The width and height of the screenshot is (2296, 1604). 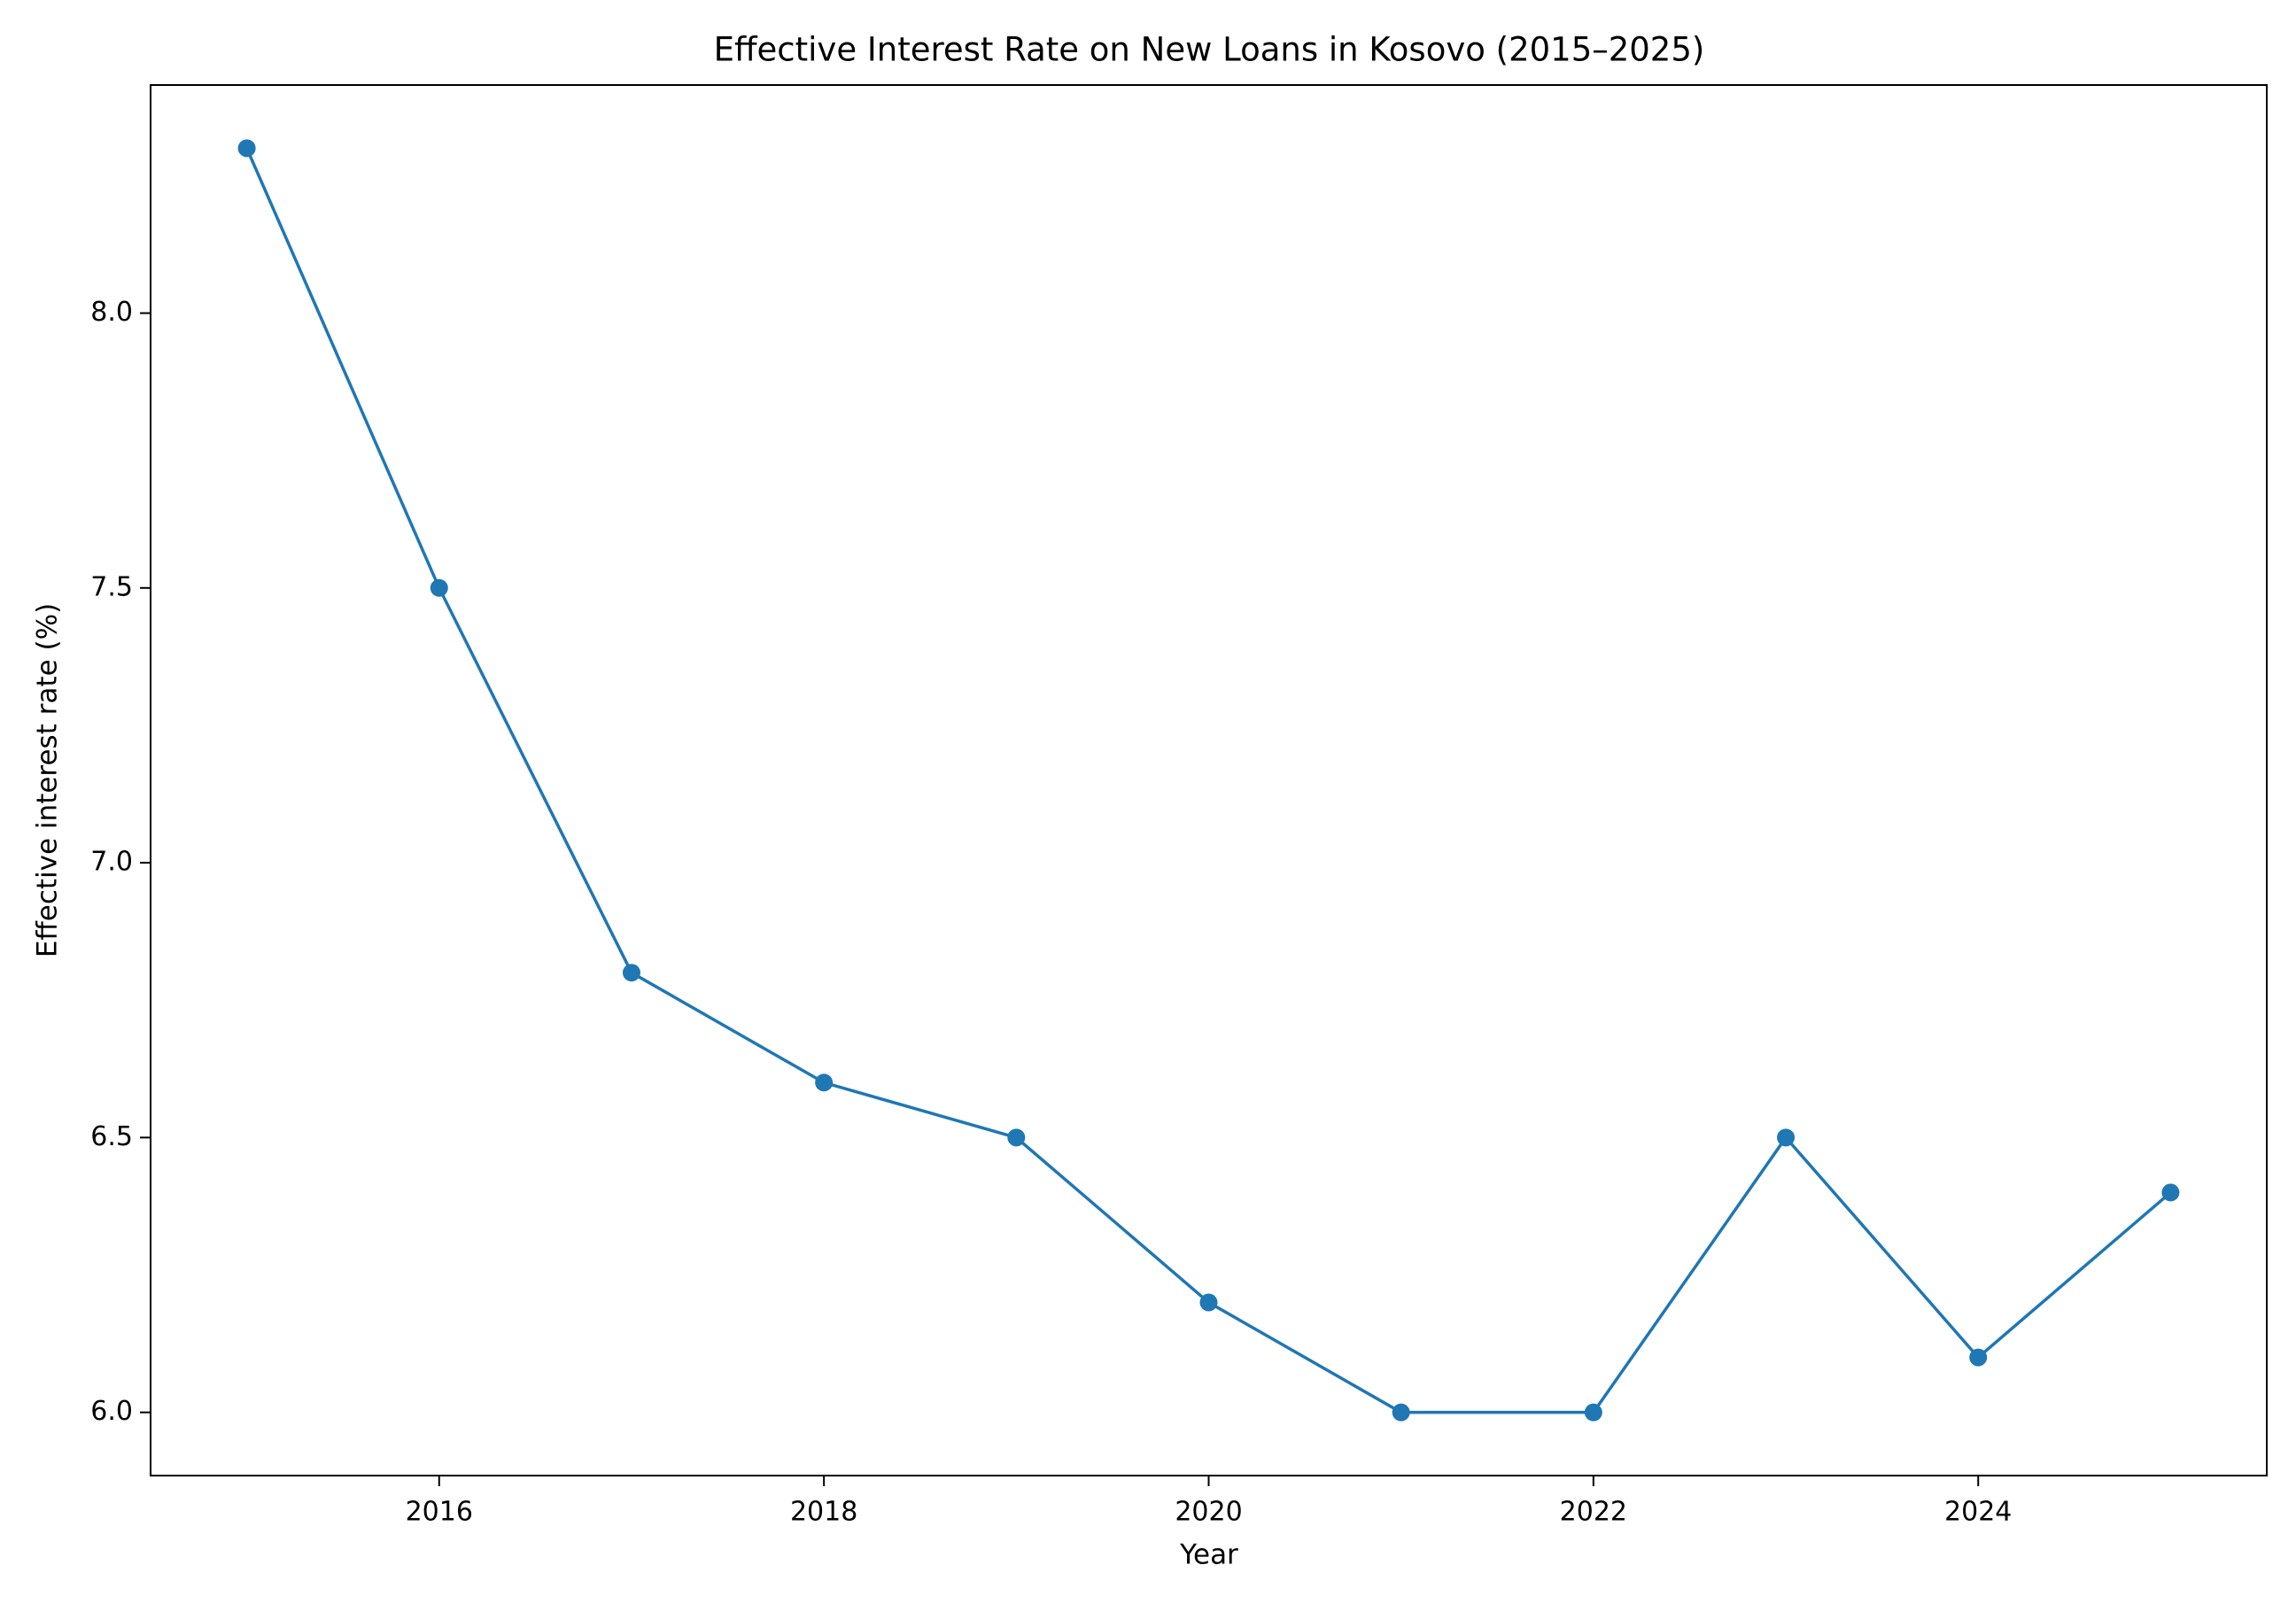 What do you see at coordinates (48, 780) in the screenshot?
I see `y-axis-label: Effective interest rate (%)` at bounding box center [48, 780].